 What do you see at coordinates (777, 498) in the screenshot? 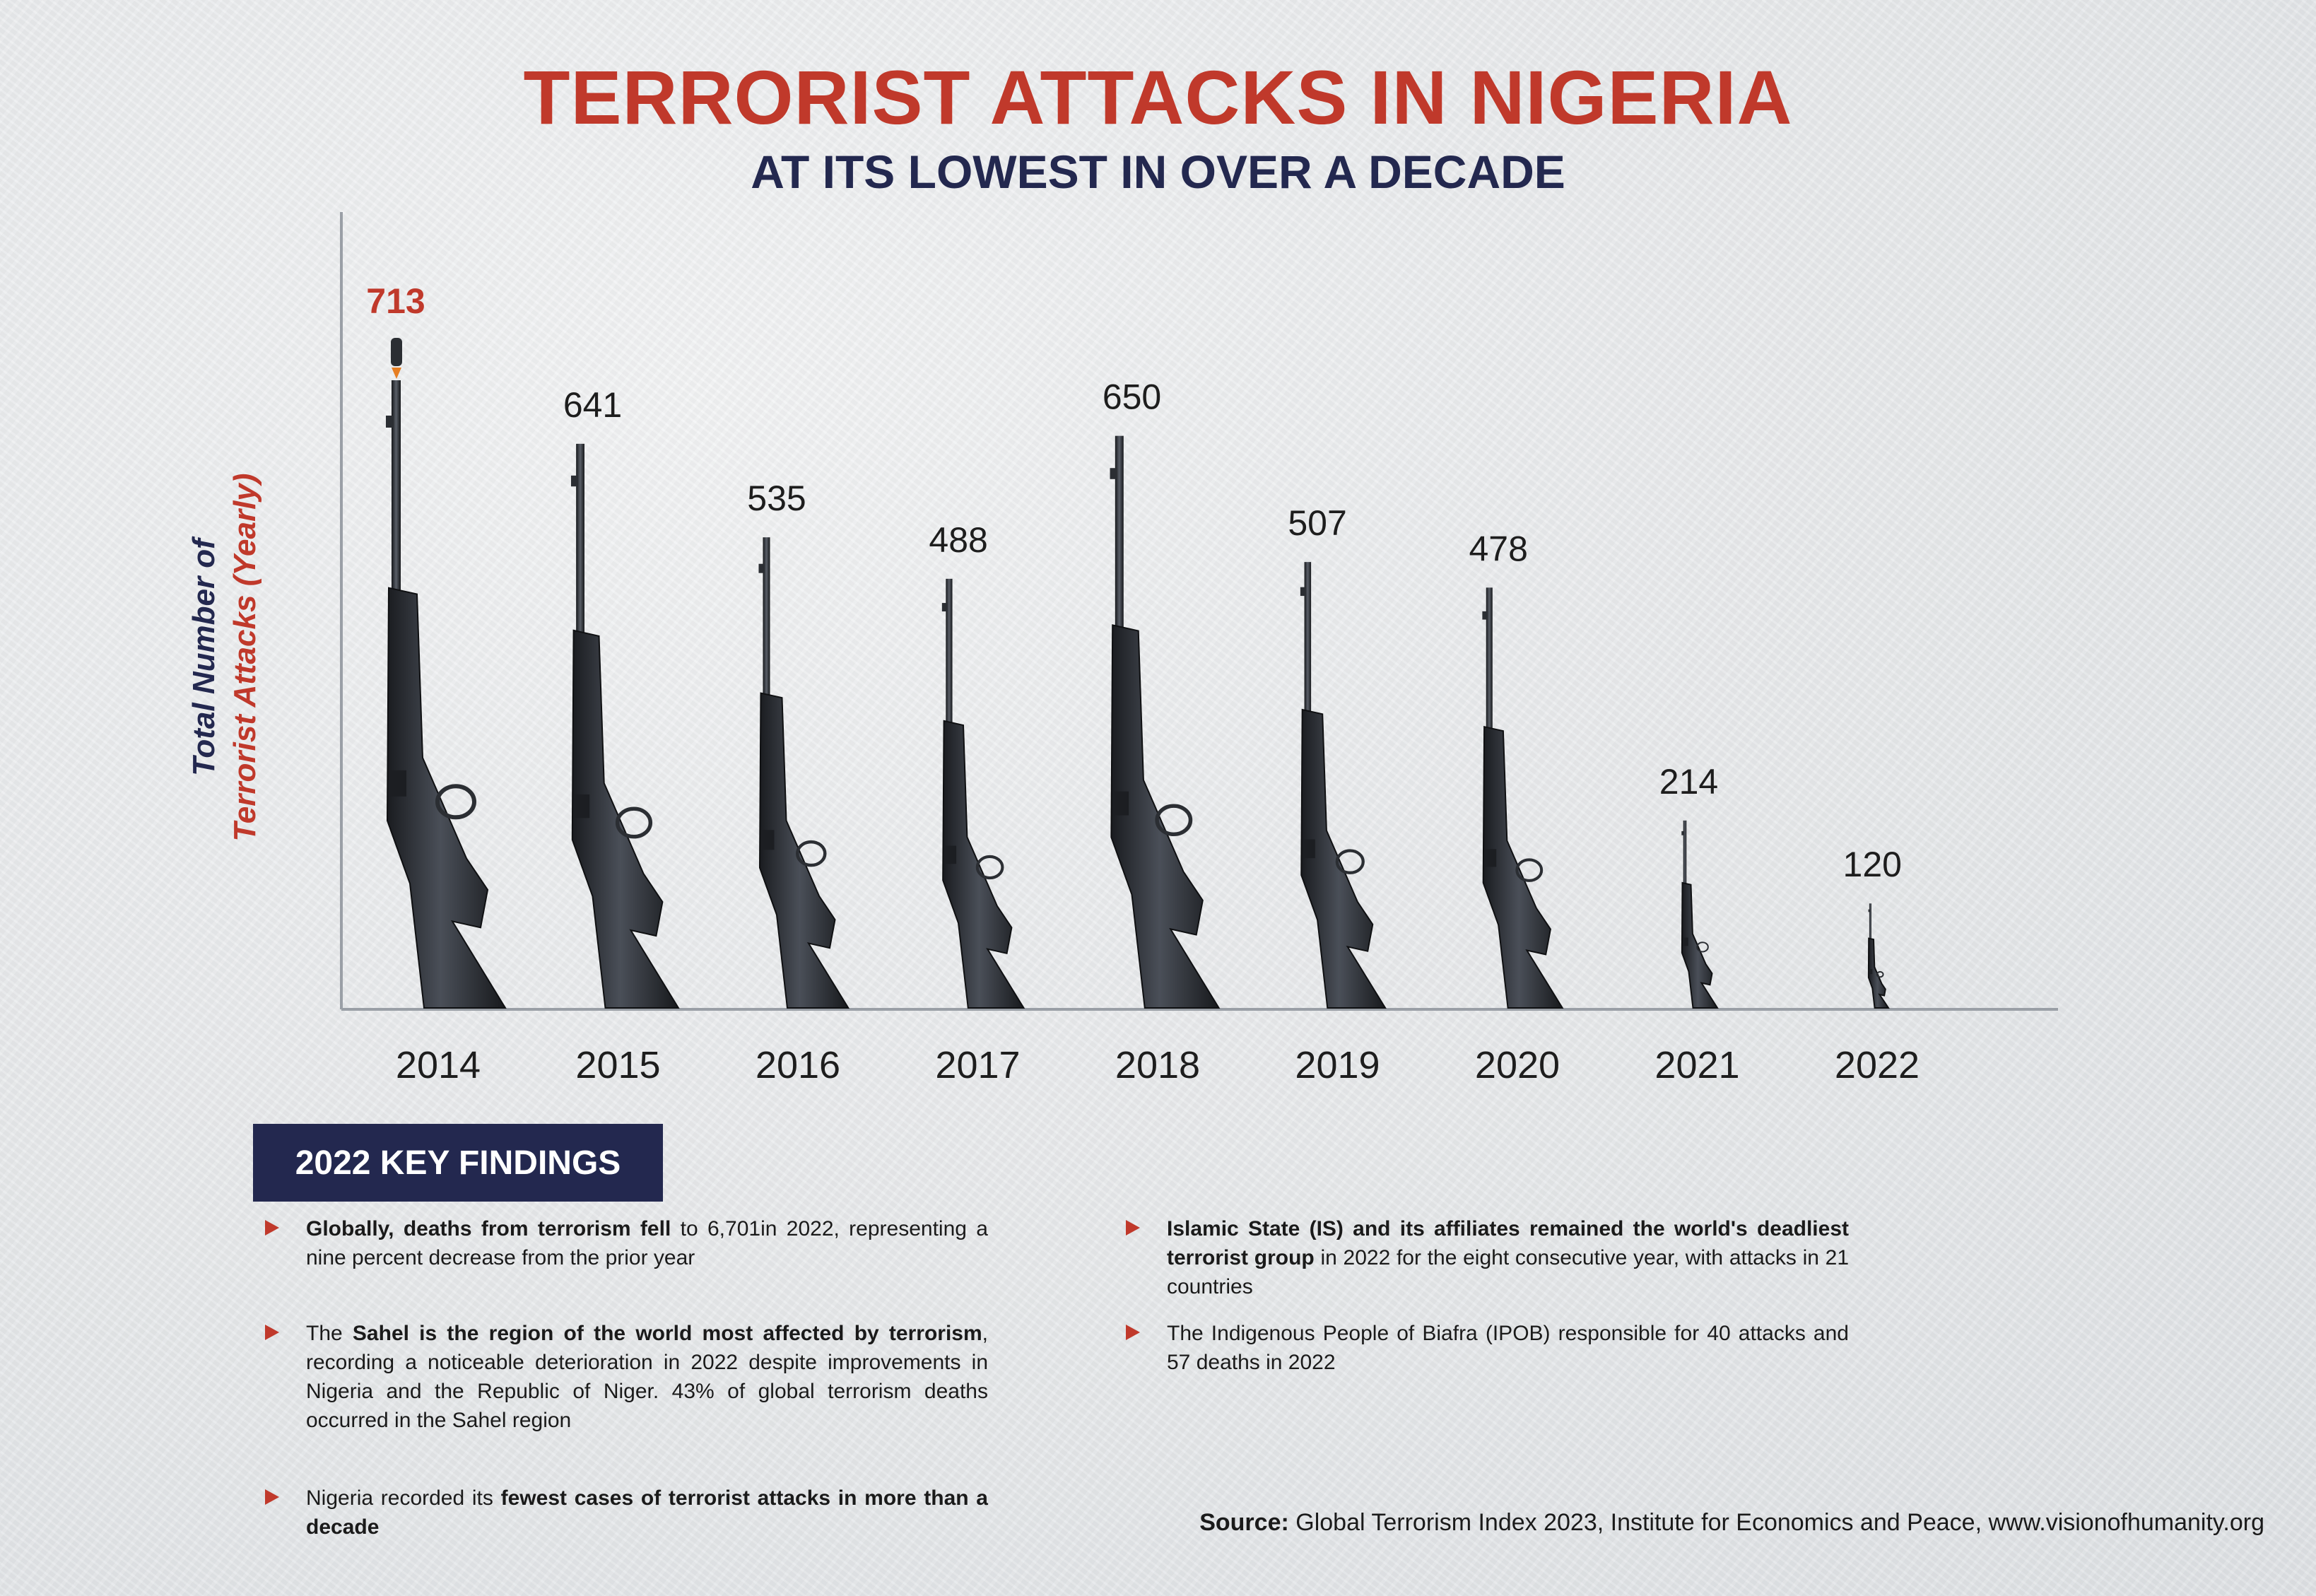
I see `value-label: 535` at bounding box center [777, 498].